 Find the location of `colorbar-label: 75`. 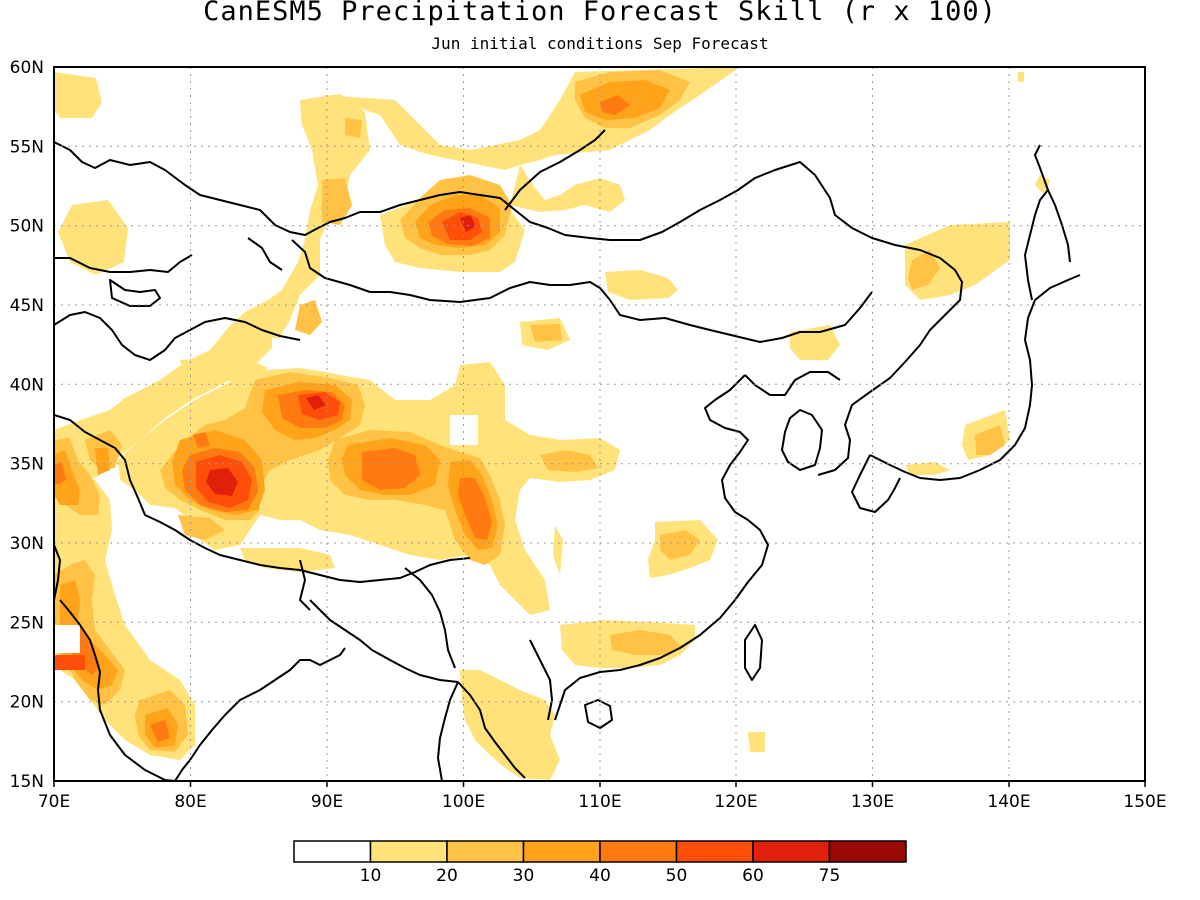

colorbar-label: 75 is located at coordinates (830, 876).